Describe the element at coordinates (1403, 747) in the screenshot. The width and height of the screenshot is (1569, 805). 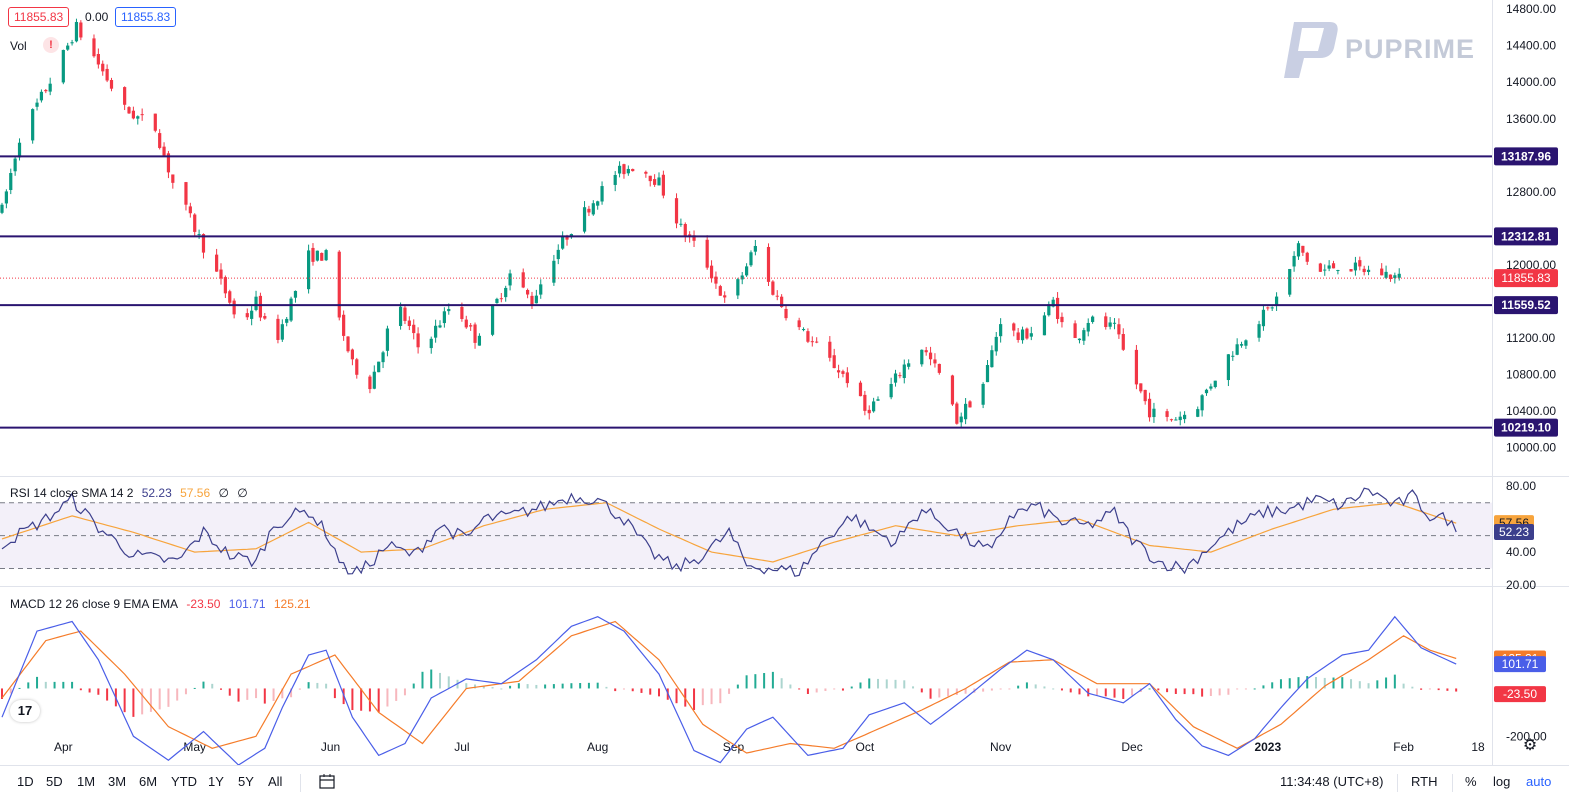
I see `time-axis-label: Feb` at that location.